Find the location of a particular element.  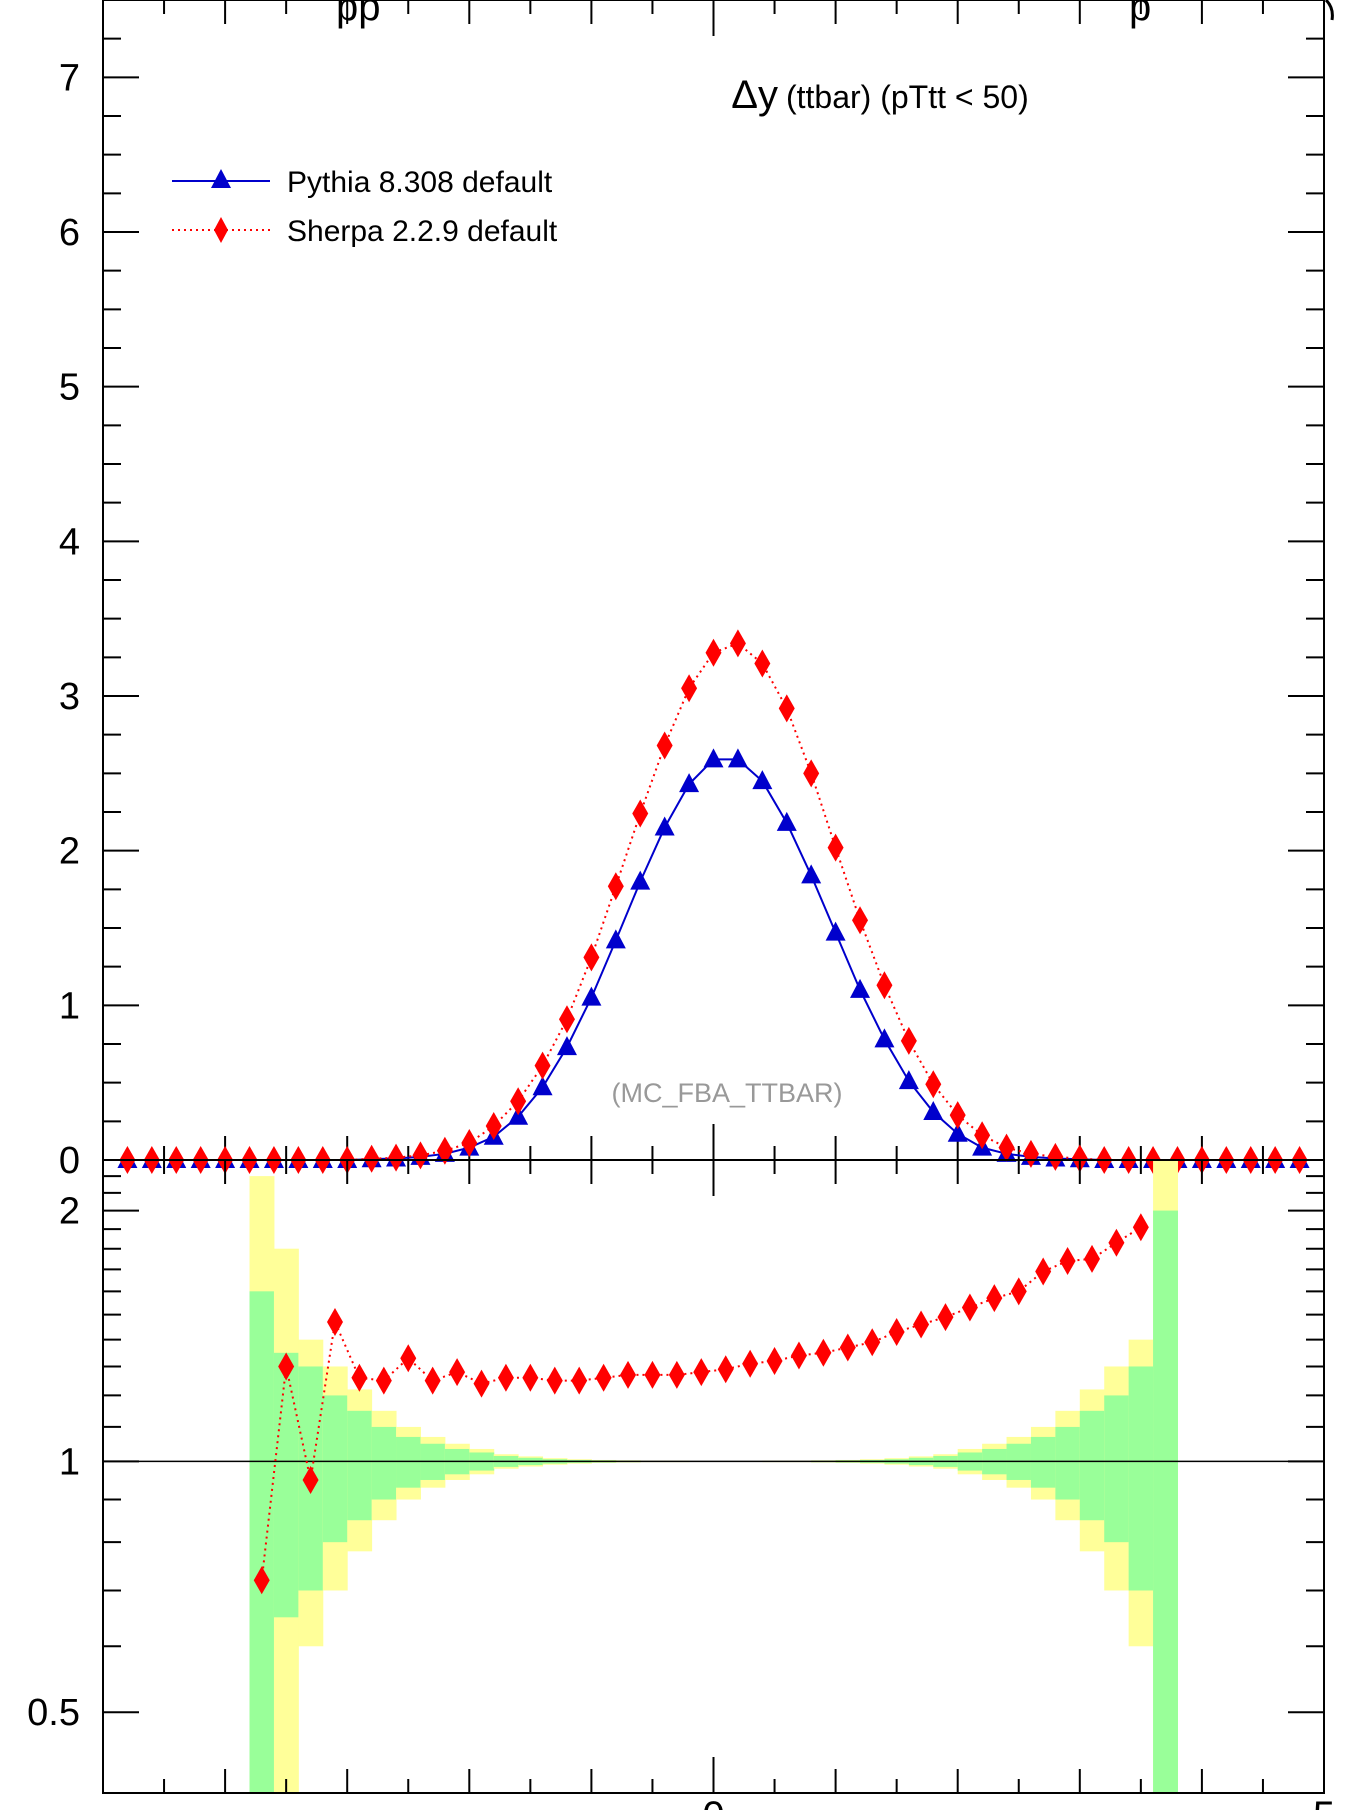

ratio-ytick-label: 1 is located at coordinates (69, 1462).